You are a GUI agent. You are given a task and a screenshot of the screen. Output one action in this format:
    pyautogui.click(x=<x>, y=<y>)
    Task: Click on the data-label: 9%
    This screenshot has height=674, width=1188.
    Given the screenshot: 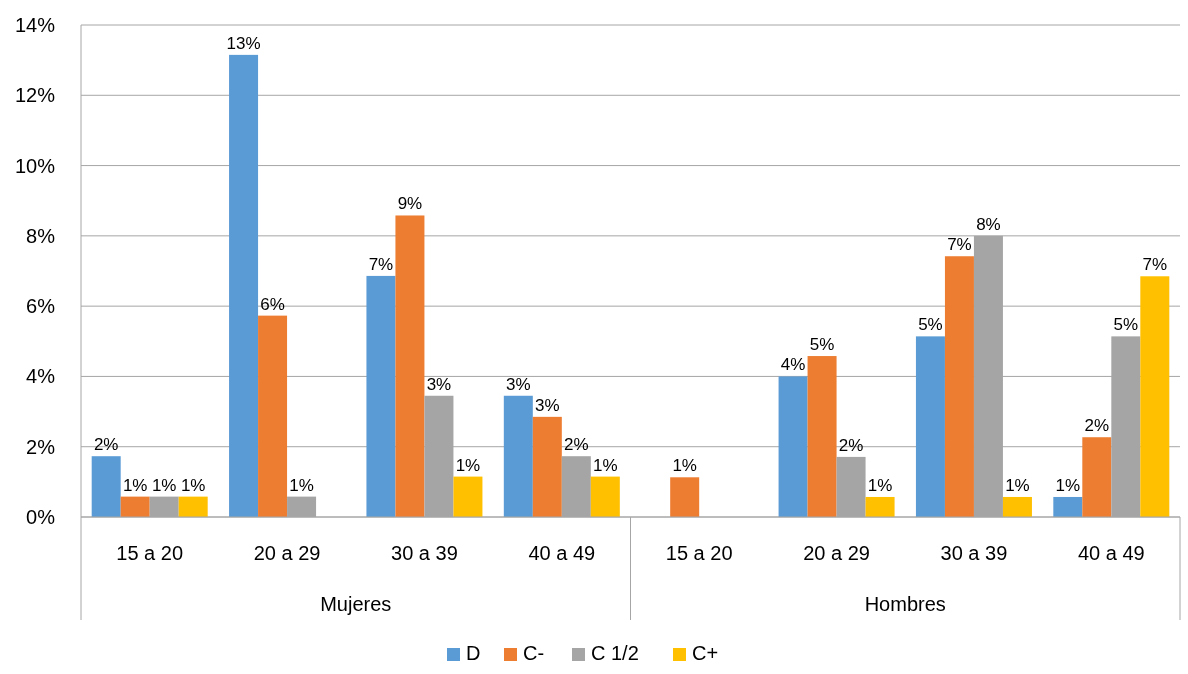 What is the action you would take?
    pyautogui.click(x=410, y=204)
    